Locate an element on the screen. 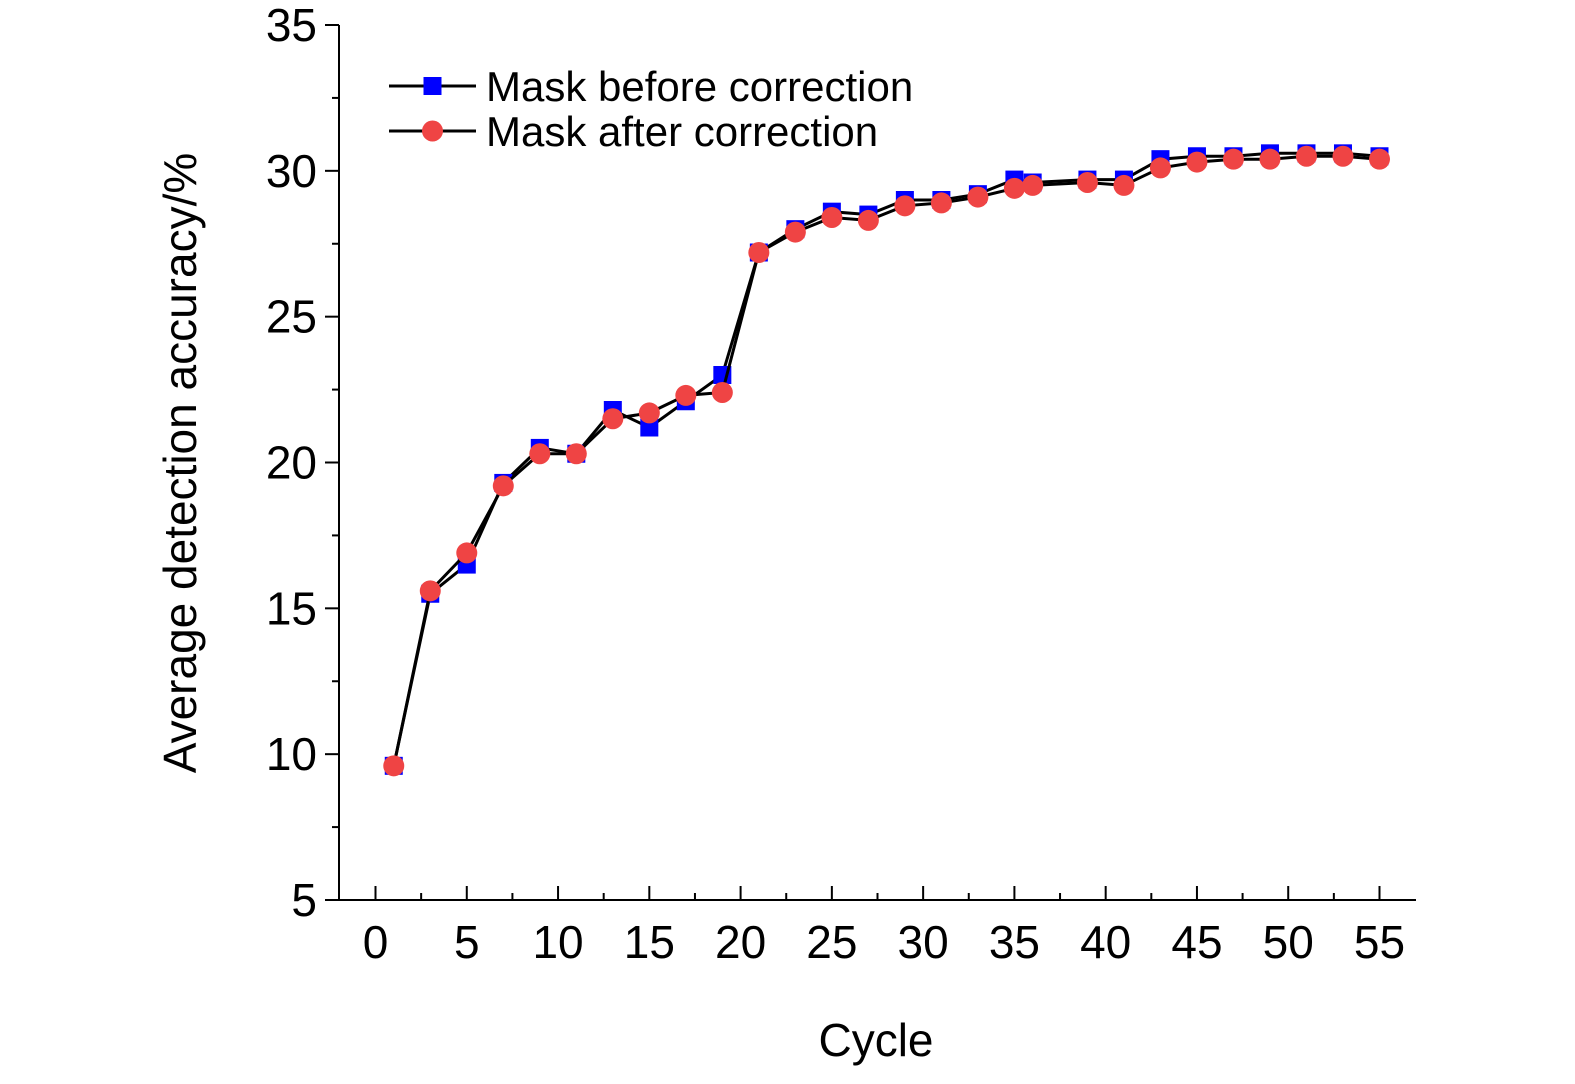 The image size is (1575, 1084). legend-item: Mask after correction is located at coordinates (633, 131).